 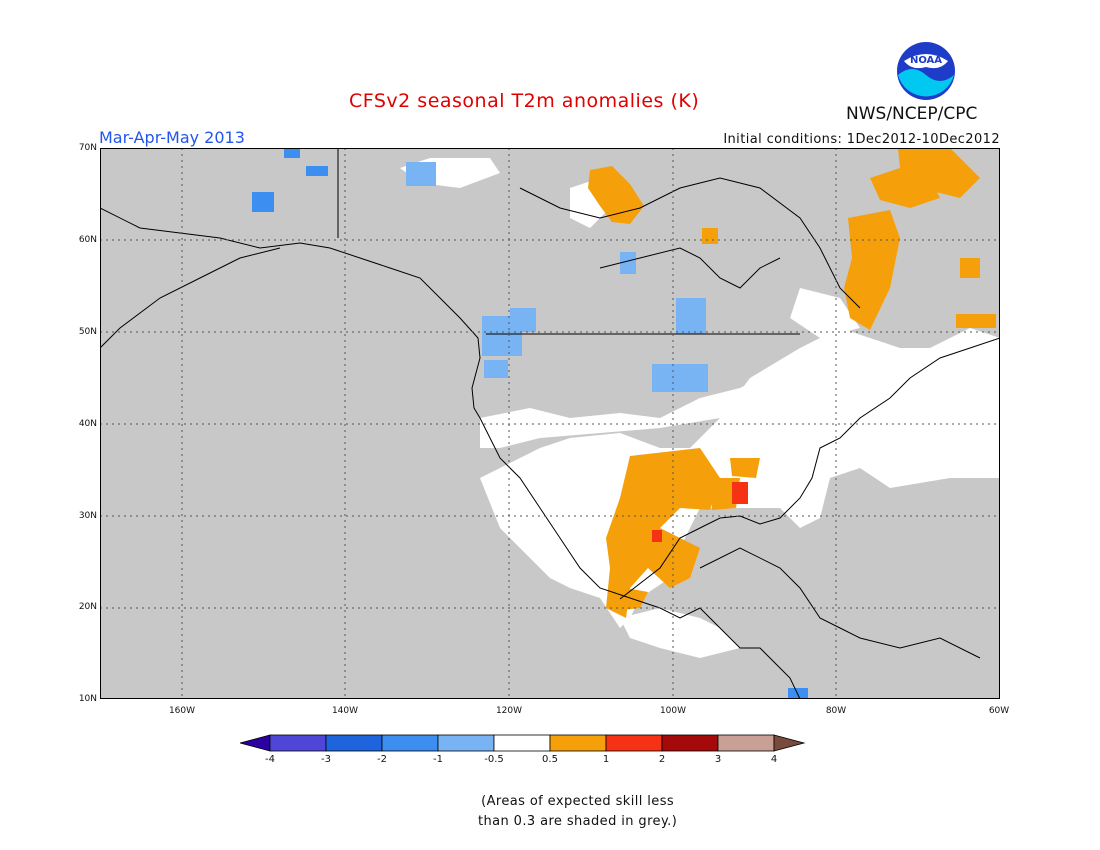 What do you see at coordinates (87, 424) in the screenshot?
I see `lat-label-40n: 40N` at bounding box center [87, 424].